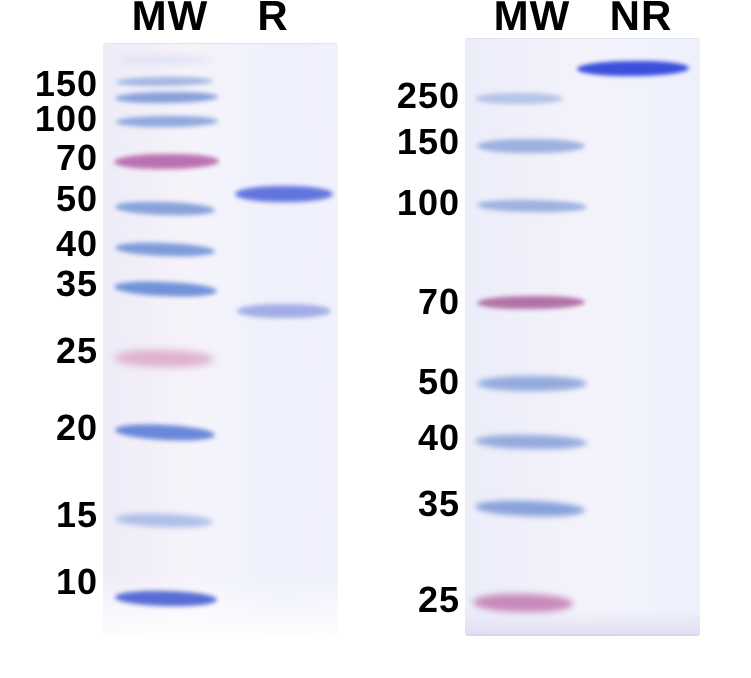 This screenshot has height=678, width=751. Describe the element at coordinates (438, 437) in the screenshot. I see `mw-label-non-reduced-gel-40: 40` at that location.